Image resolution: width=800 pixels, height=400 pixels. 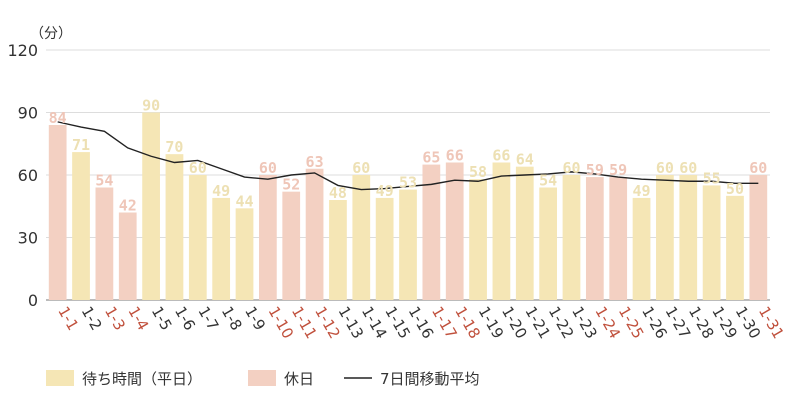 I want to click on bar-value-label: 64, so click(x=525, y=160).